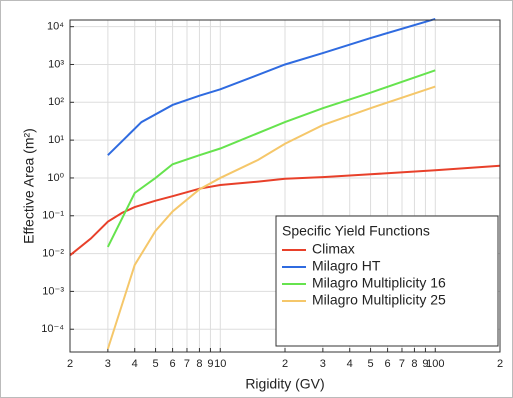  Describe the element at coordinates (346, 266) in the screenshot. I see `legend-label: Milagro HT` at that location.